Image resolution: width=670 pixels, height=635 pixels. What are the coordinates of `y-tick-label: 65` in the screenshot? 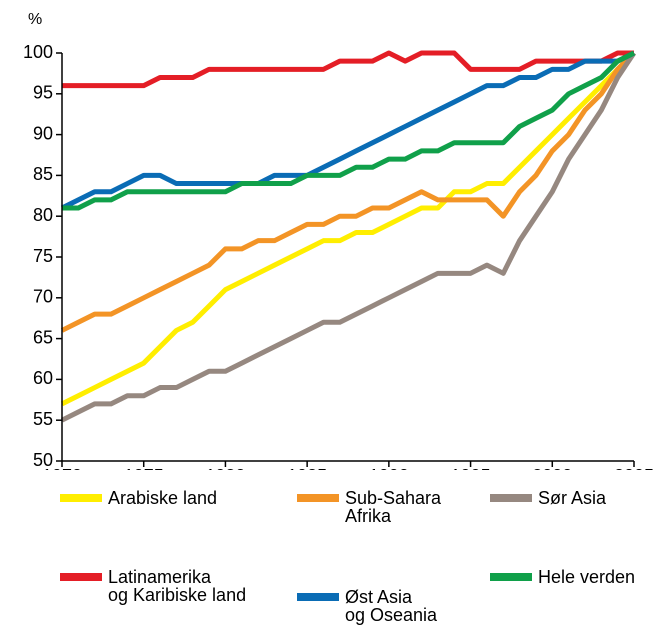 It's located at (43, 337).